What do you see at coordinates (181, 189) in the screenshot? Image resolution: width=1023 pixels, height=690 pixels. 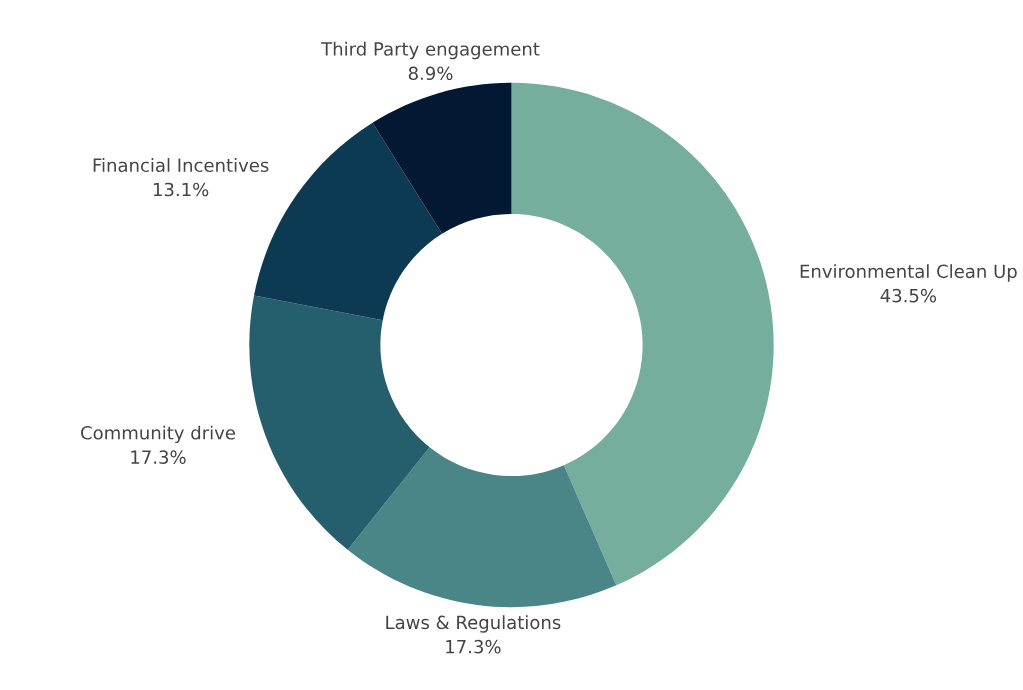 I see `data-label: 13.1%` at bounding box center [181, 189].